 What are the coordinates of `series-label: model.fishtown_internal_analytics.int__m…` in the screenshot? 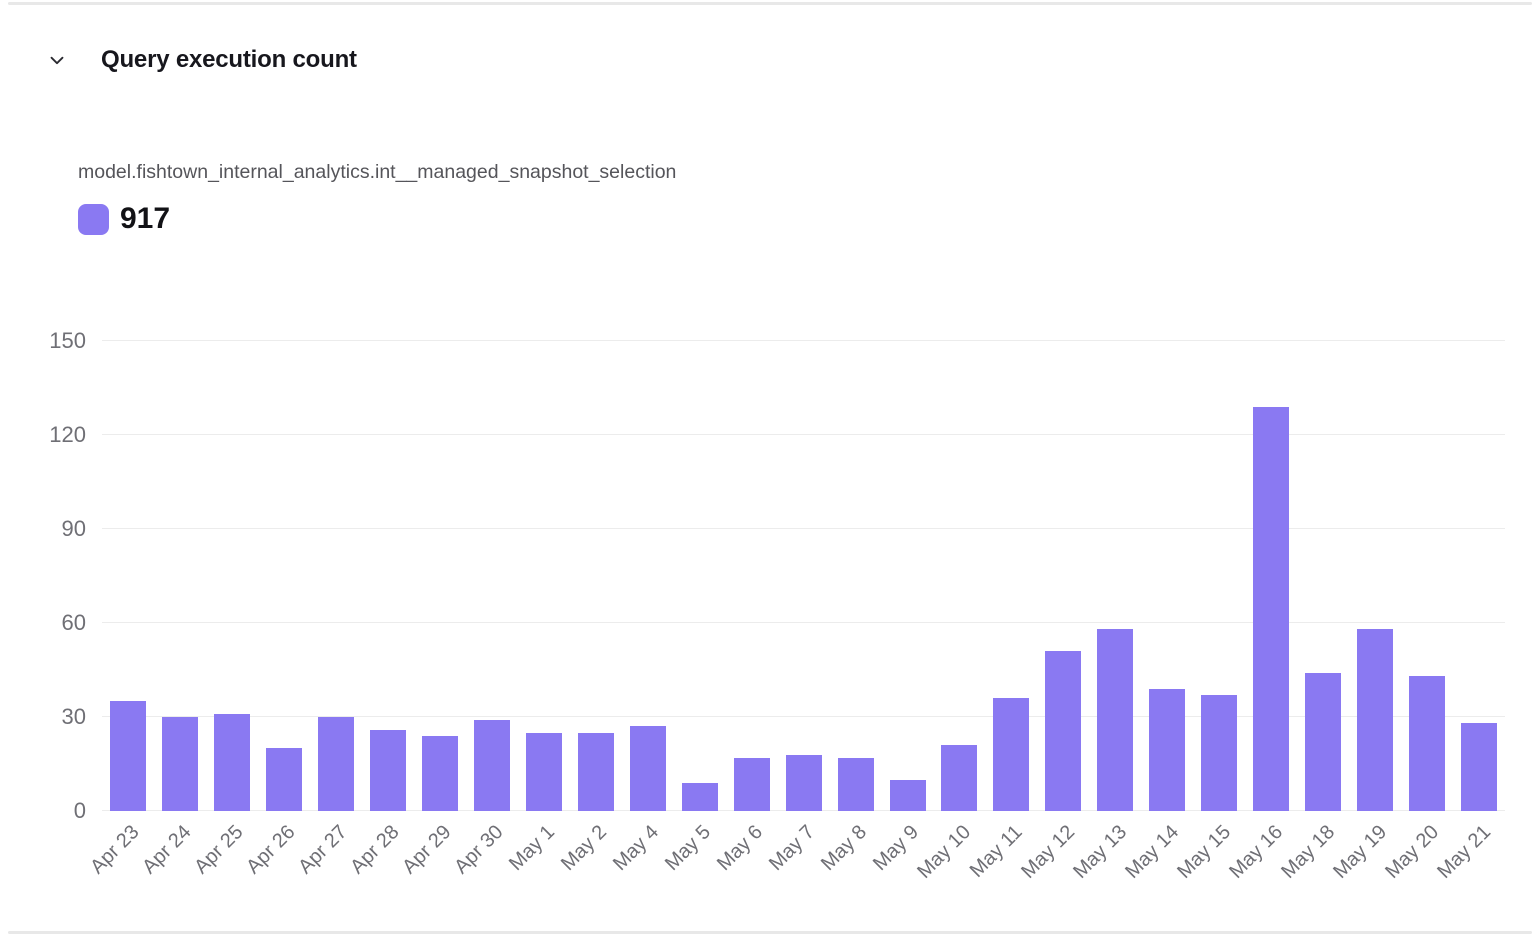 It's located at (377, 172).